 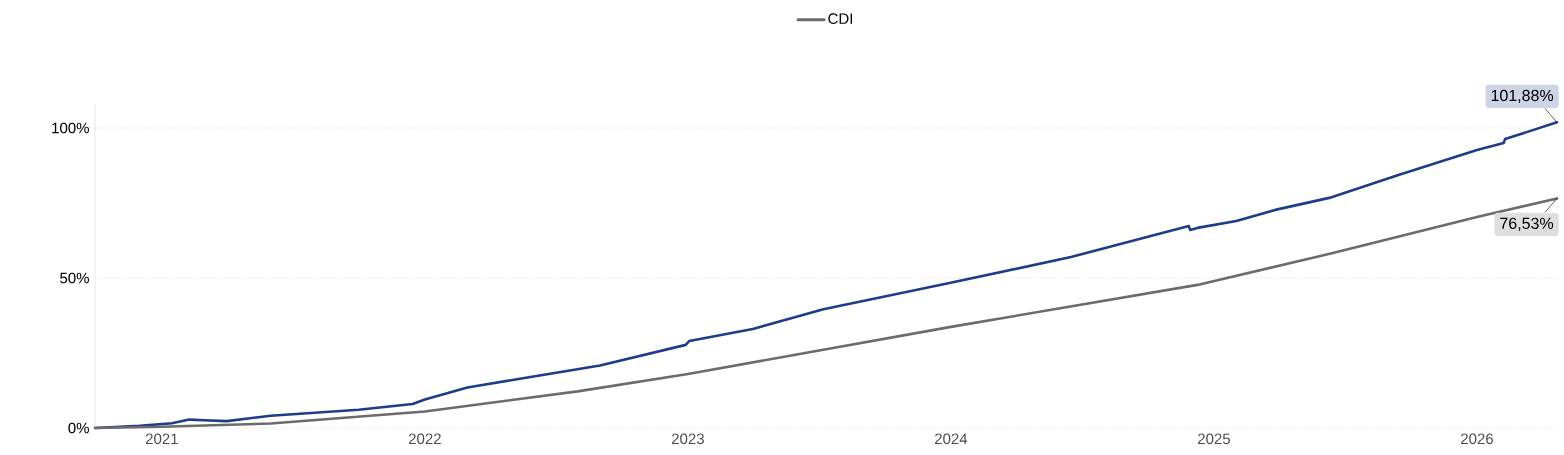 What do you see at coordinates (1527, 224) in the screenshot?
I see `data-label: 76,53%` at bounding box center [1527, 224].